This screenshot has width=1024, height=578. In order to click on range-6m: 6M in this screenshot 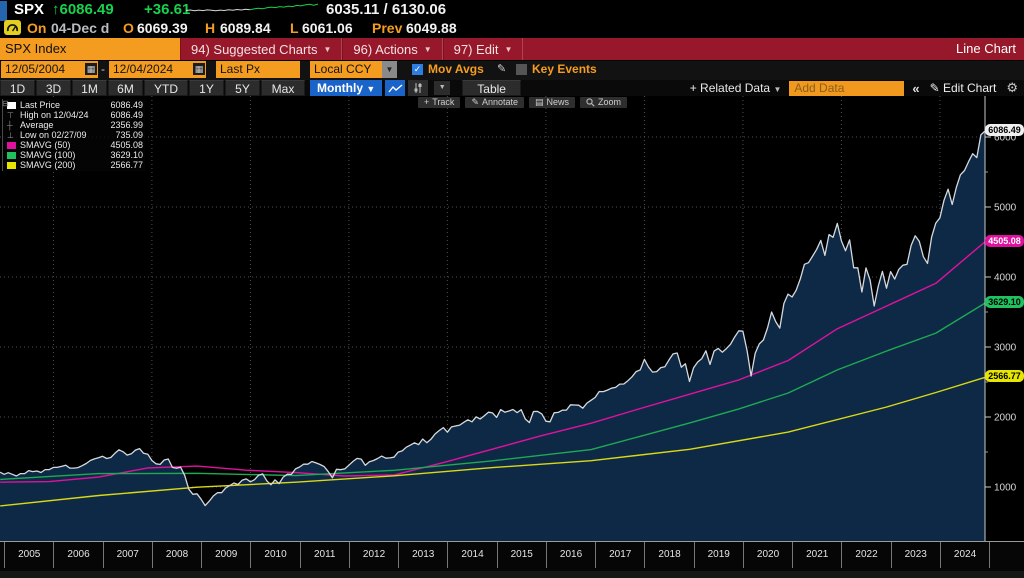, I will do `click(125, 88)`.